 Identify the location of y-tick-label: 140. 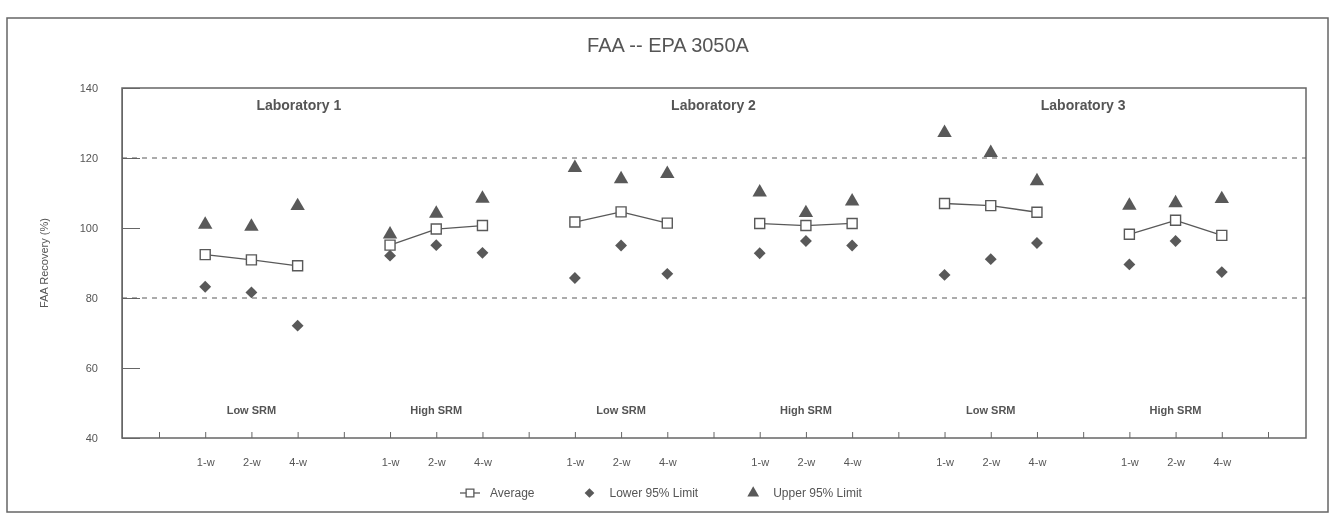
(88, 88).